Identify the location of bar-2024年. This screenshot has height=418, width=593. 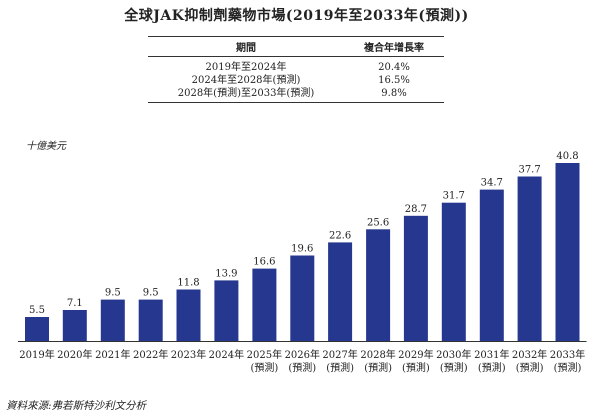
(226, 310).